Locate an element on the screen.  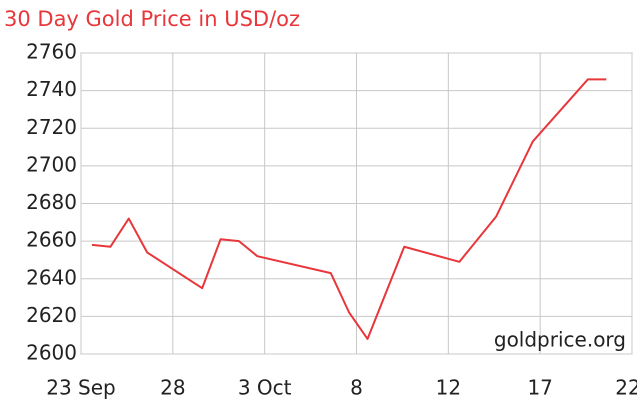
y-tick-label: 2760 is located at coordinates (51, 52).